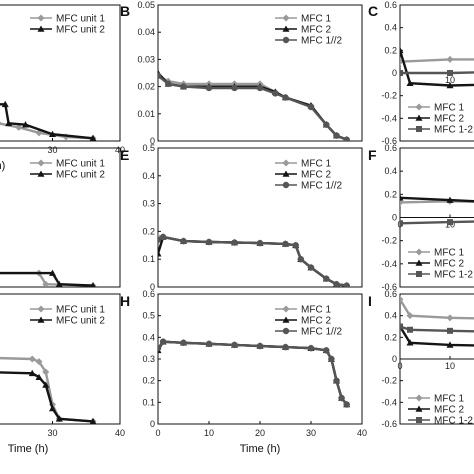 This screenshot has height=474, width=474. Describe the element at coordinates (389, 424) in the screenshot. I see `y-tick-label: -0.6` at that location.